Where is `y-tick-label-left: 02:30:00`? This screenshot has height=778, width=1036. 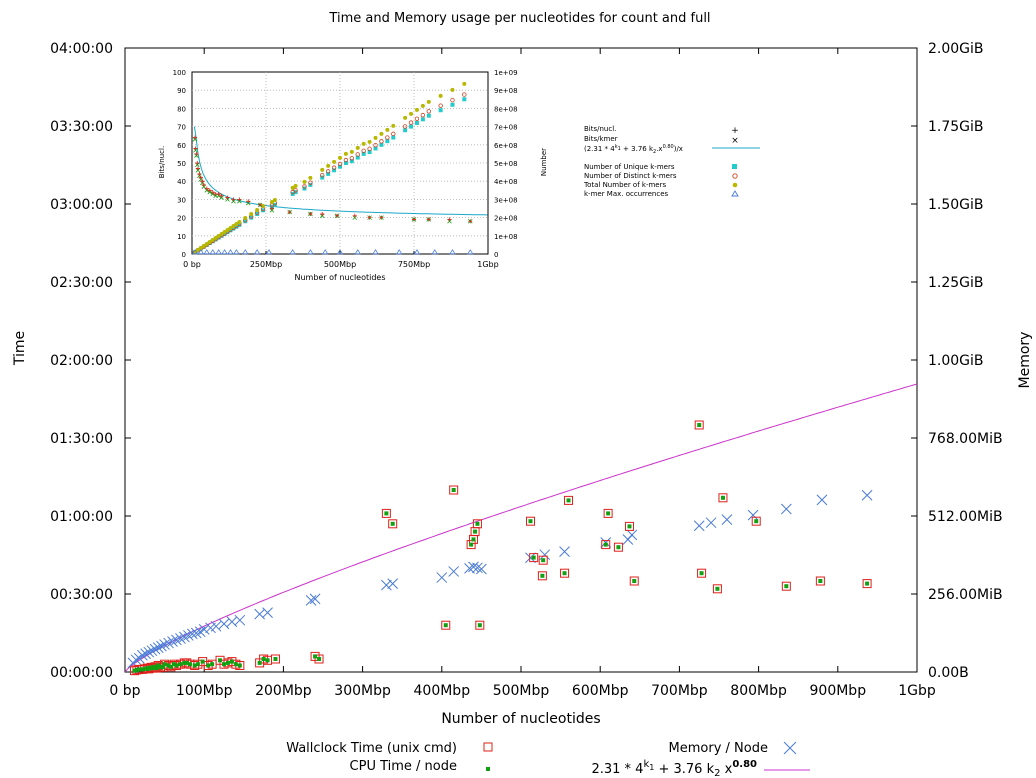
y-tick-label-left: 02:30:00 is located at coordinates (81, 283).